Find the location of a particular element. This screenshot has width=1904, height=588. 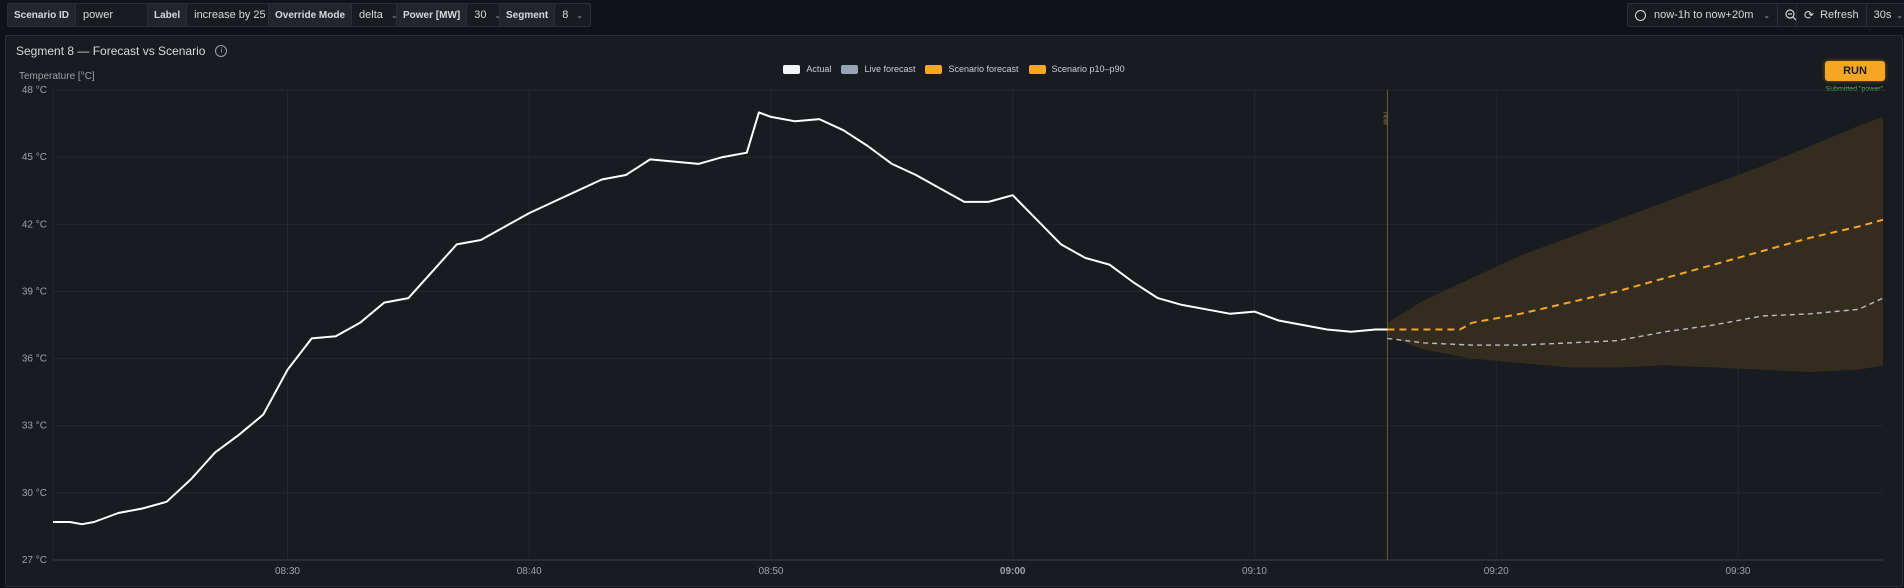

panel-title-text: Segment 8 — Forecast vs Scenario is located at coordinates (111, 51).